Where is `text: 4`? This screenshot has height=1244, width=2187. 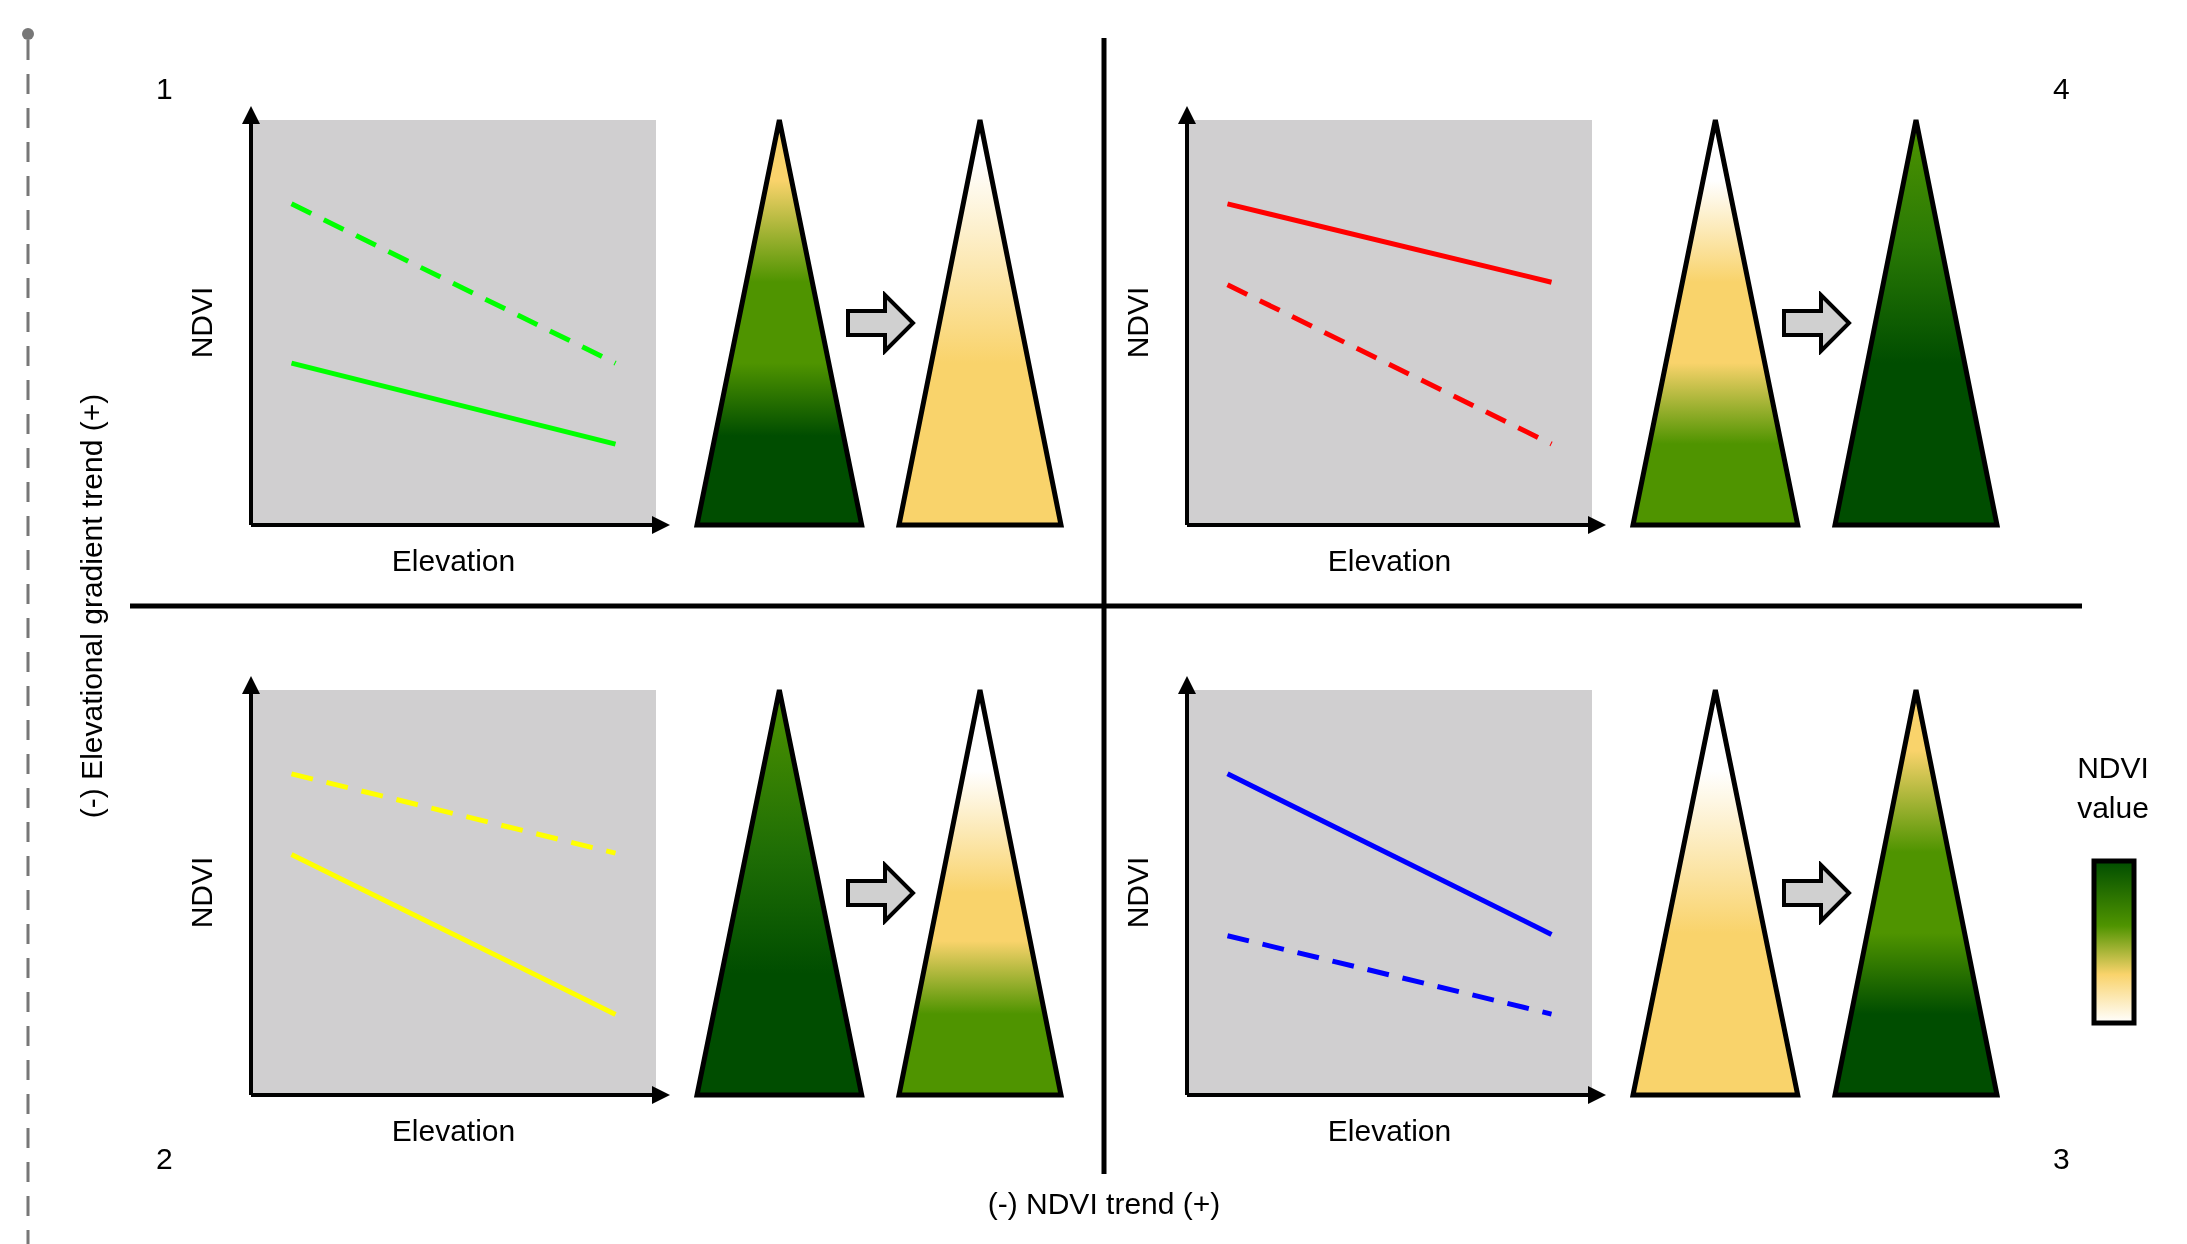 text: 4 is located at coordinates (2061, 89).